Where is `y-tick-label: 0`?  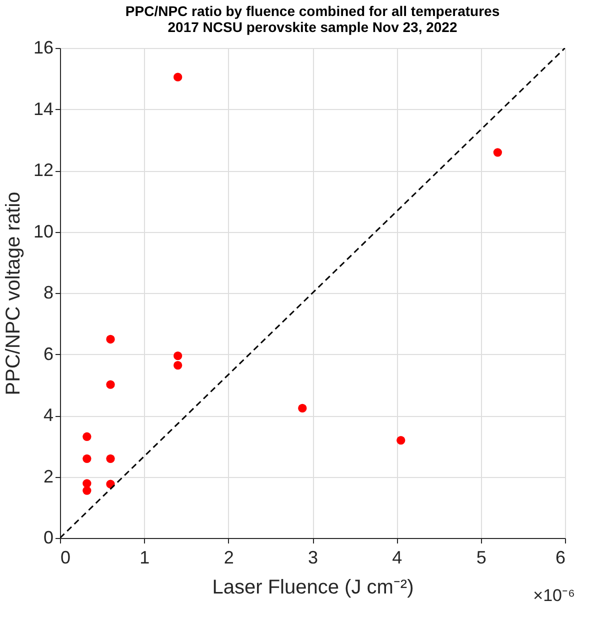 y-tick-label: 0 is located at coordinates (48, 538).